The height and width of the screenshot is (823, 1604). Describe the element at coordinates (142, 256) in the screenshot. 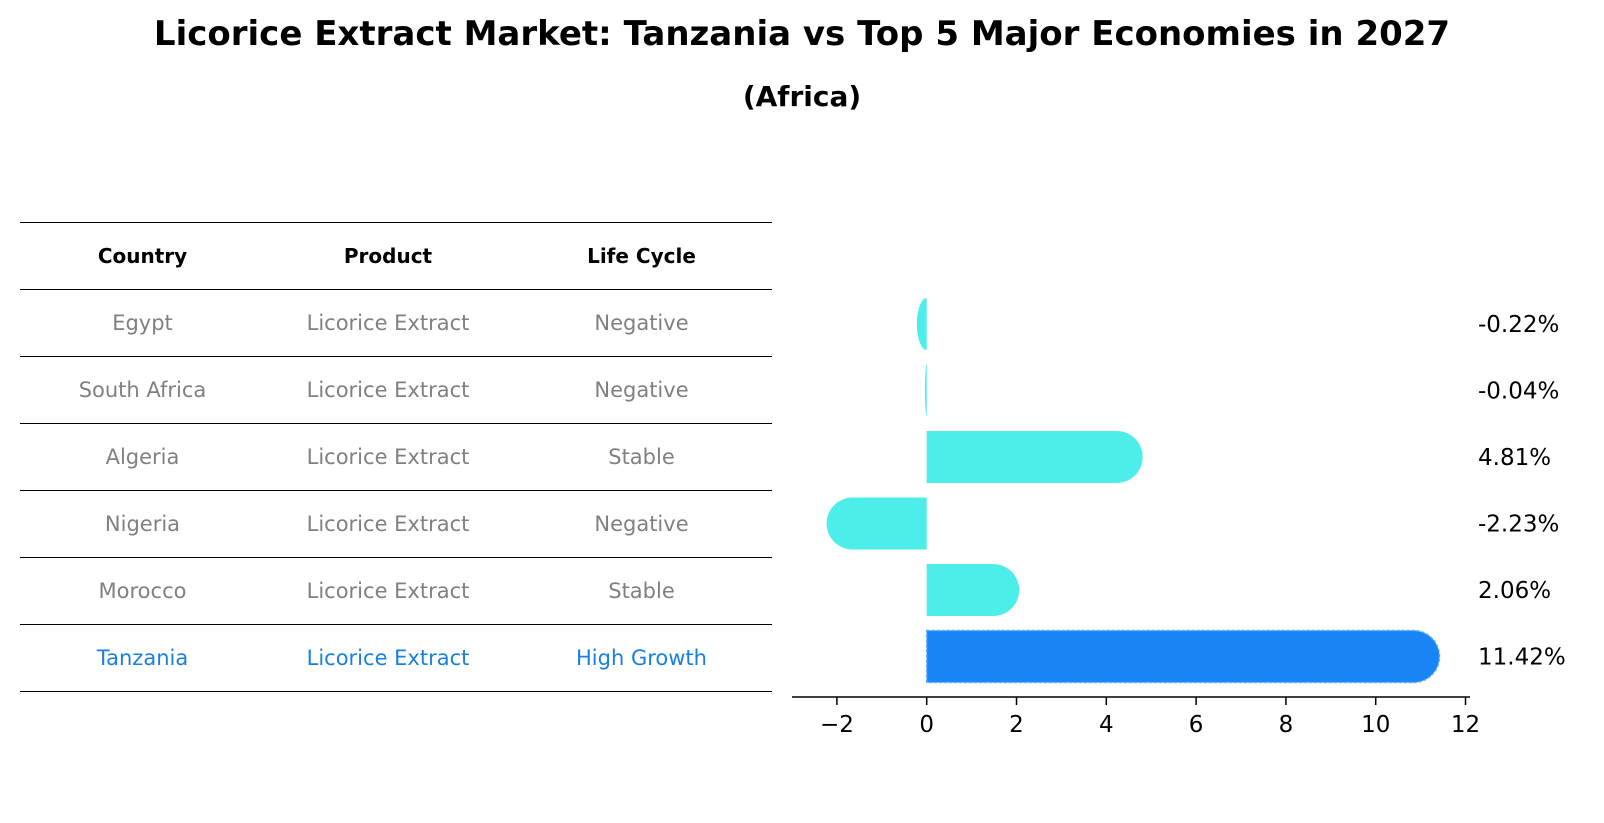

I see `header-country: Country` at that location.